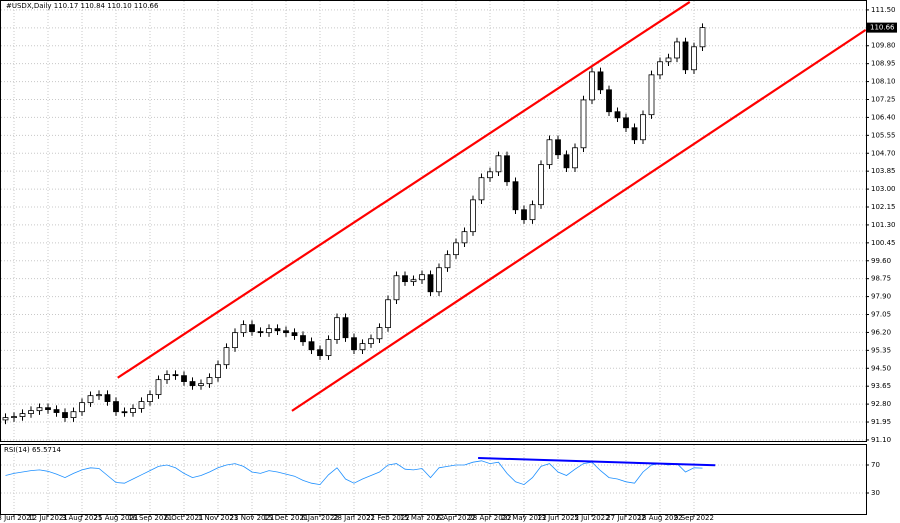  What do you see at coordinates (875, 493) in the screenshot?
I see `y-tick-label: 30` at bounding box center [875, 493].